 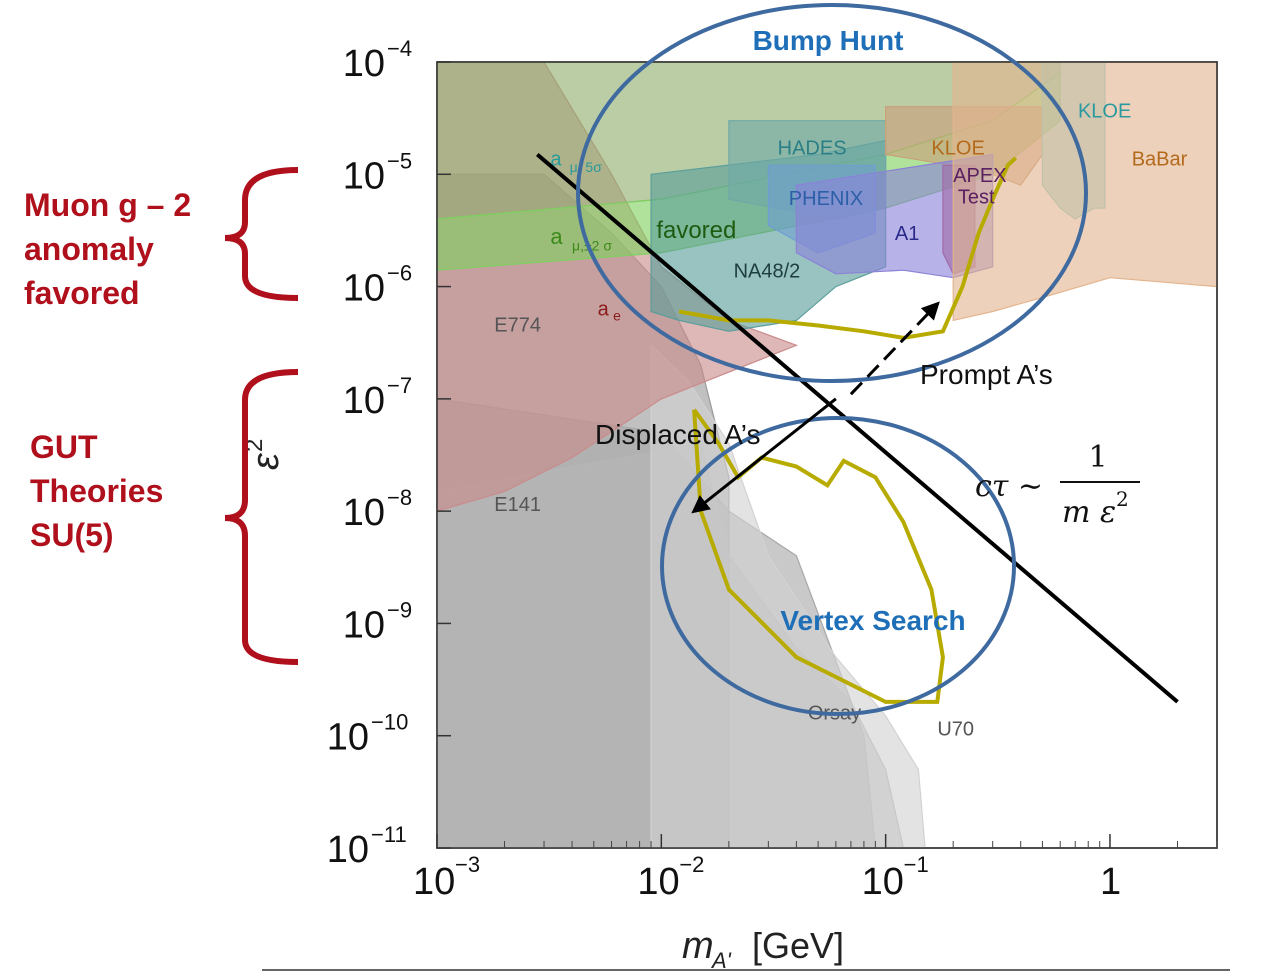 What do you see at coordinates (1057, 485) in the screenshot?
I see `lifetime-formula: cτ ∼ 1 m ε 2` at bounding box center [1057, 485].